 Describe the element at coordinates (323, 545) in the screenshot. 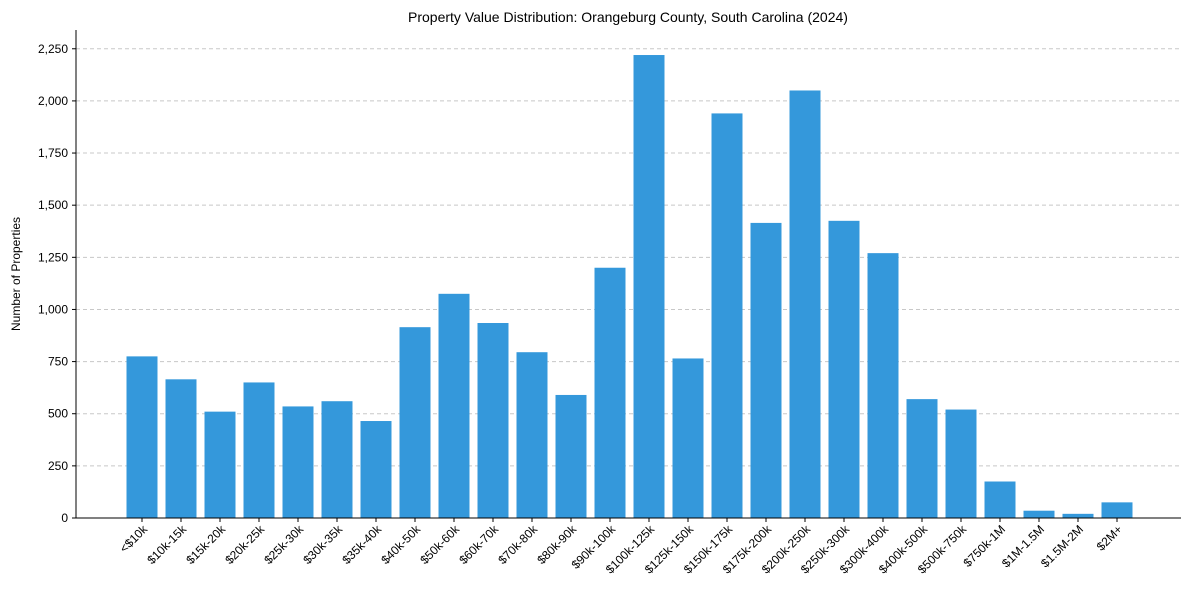

I see `x-tick-label: $30k-35k` at that location.